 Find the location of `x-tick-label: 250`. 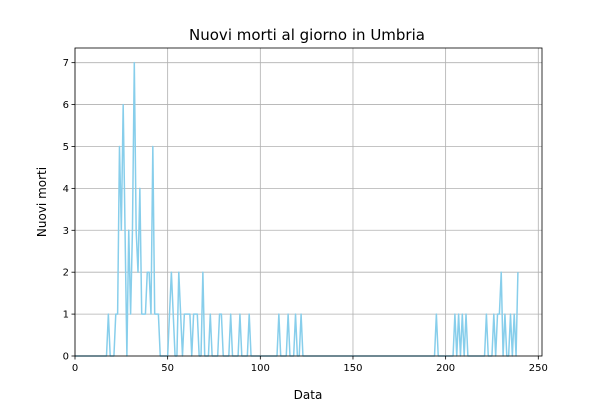

x-tick-label: 250 is located at coordinates (538, 368).